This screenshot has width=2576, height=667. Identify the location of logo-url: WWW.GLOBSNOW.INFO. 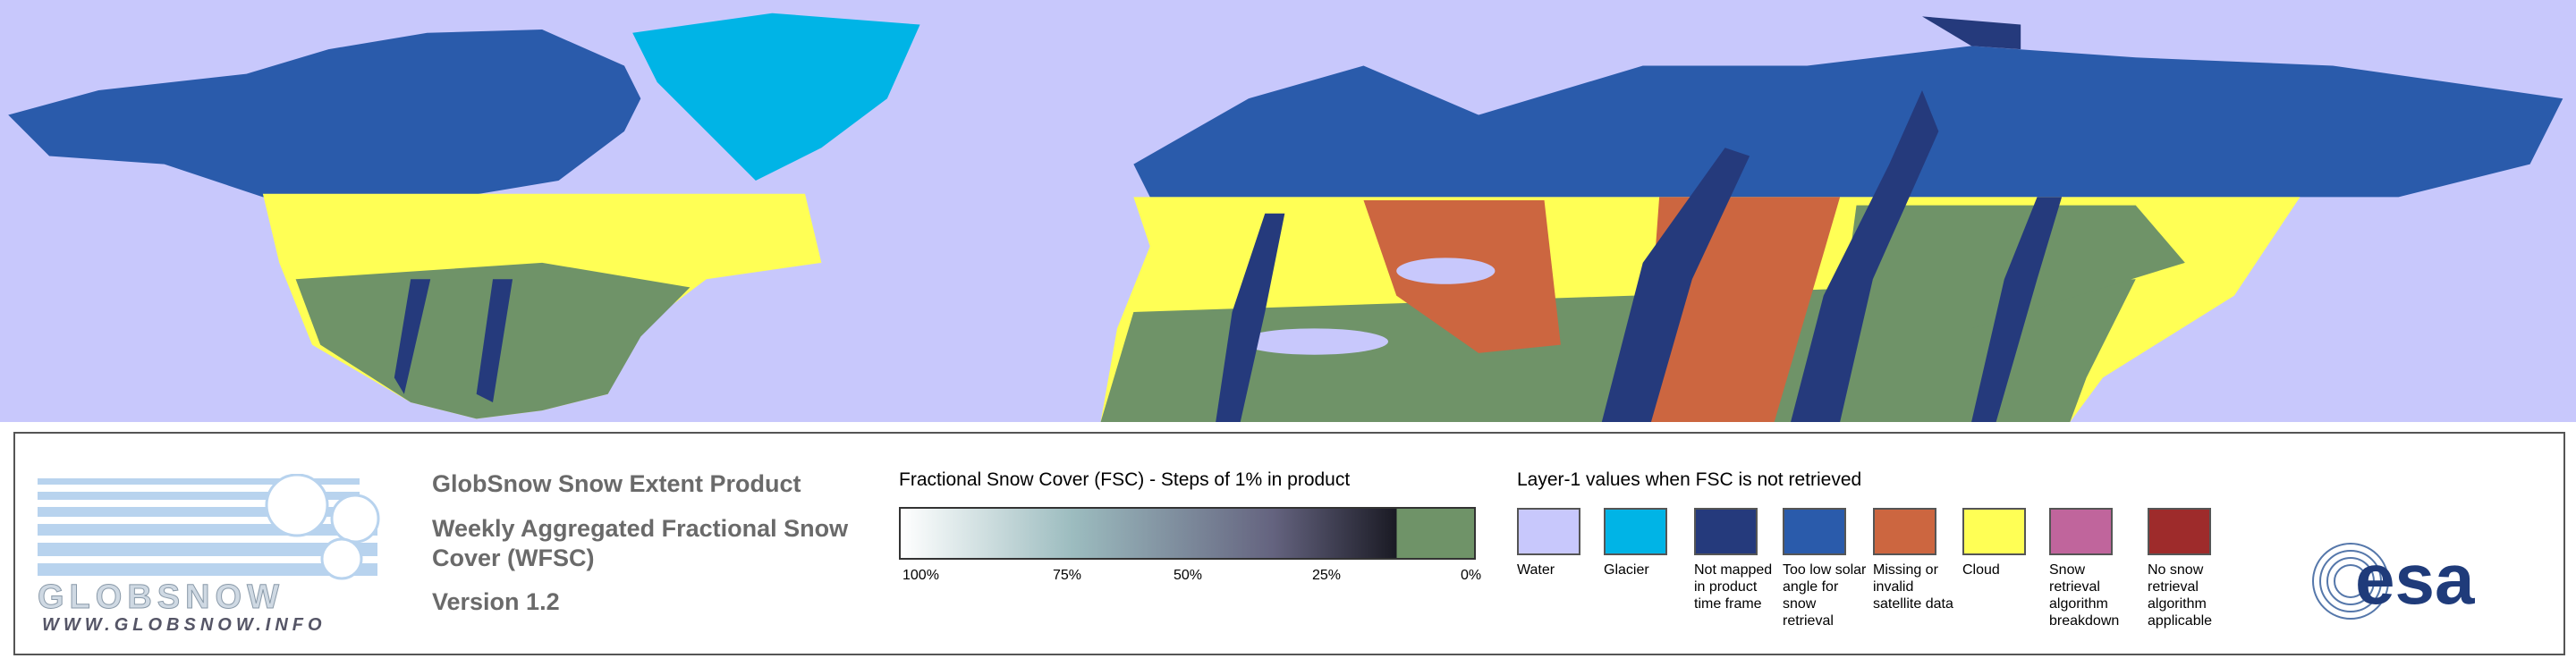
(184, 625).